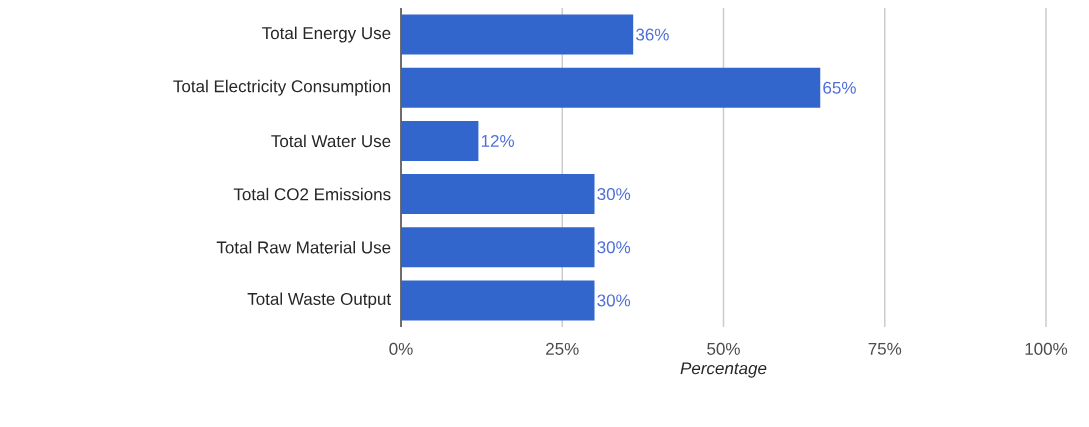 This screenshot has width=1089, height=427. I want to click on y-tick-label: Total Water Use, so click(331, 141).